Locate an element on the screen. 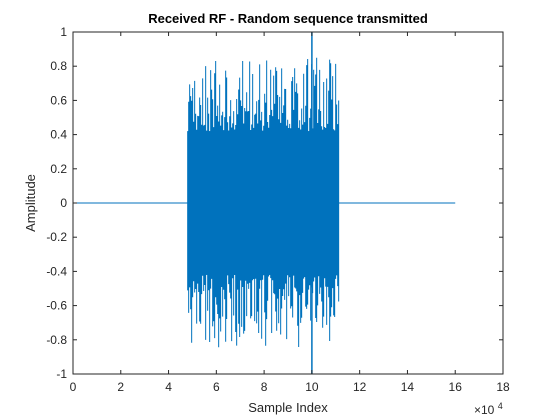 This screenshot has height=420, width=560. y-tick-label: -1 is located at coordinates (61, 374).